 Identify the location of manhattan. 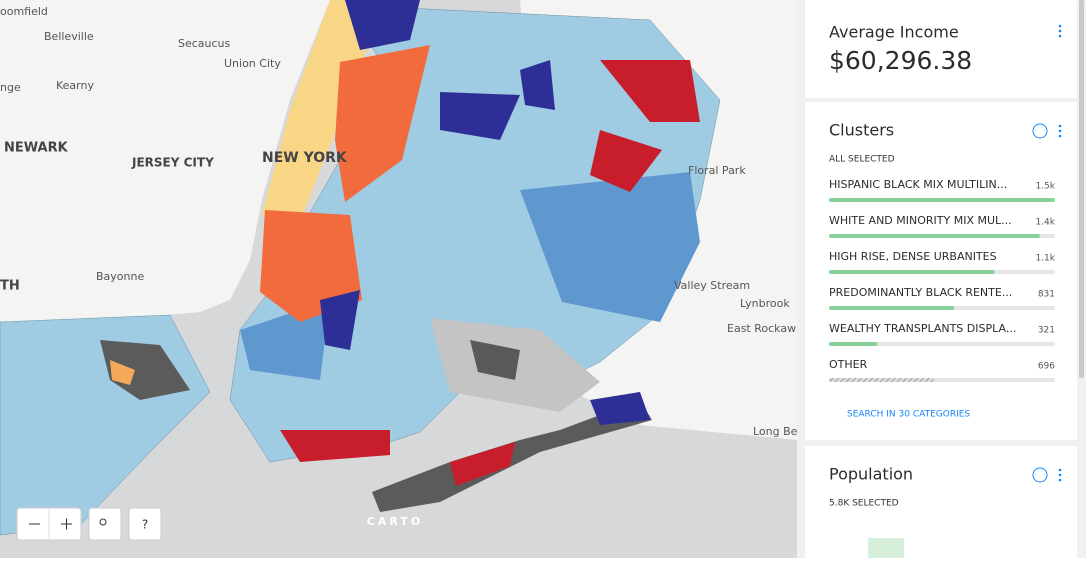
(323, 111).